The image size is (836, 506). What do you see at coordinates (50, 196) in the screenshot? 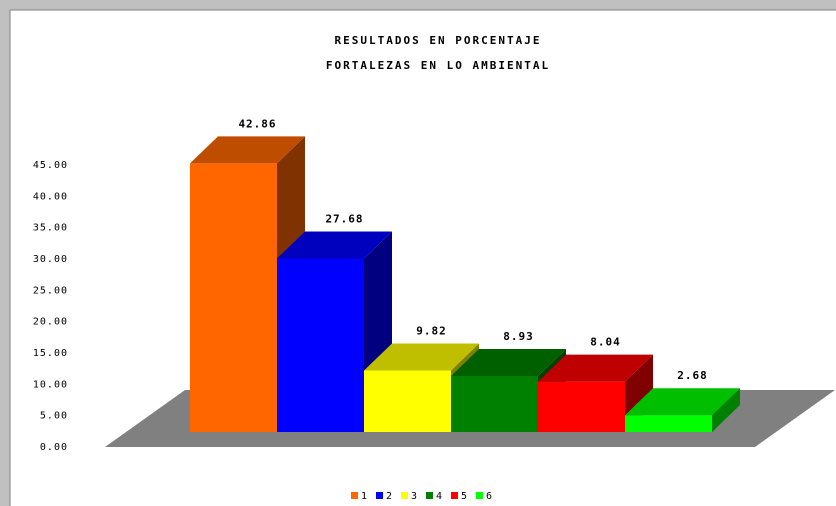
I see `y-tick-label: 40.00` at bounding box center [50, 196].